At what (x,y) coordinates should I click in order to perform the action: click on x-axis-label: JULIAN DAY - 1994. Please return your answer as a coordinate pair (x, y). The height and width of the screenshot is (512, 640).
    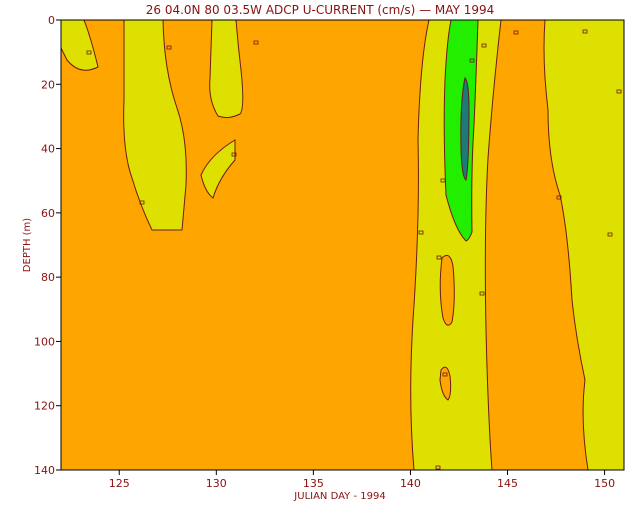
    Looking at the image, I should click on (339, 496).